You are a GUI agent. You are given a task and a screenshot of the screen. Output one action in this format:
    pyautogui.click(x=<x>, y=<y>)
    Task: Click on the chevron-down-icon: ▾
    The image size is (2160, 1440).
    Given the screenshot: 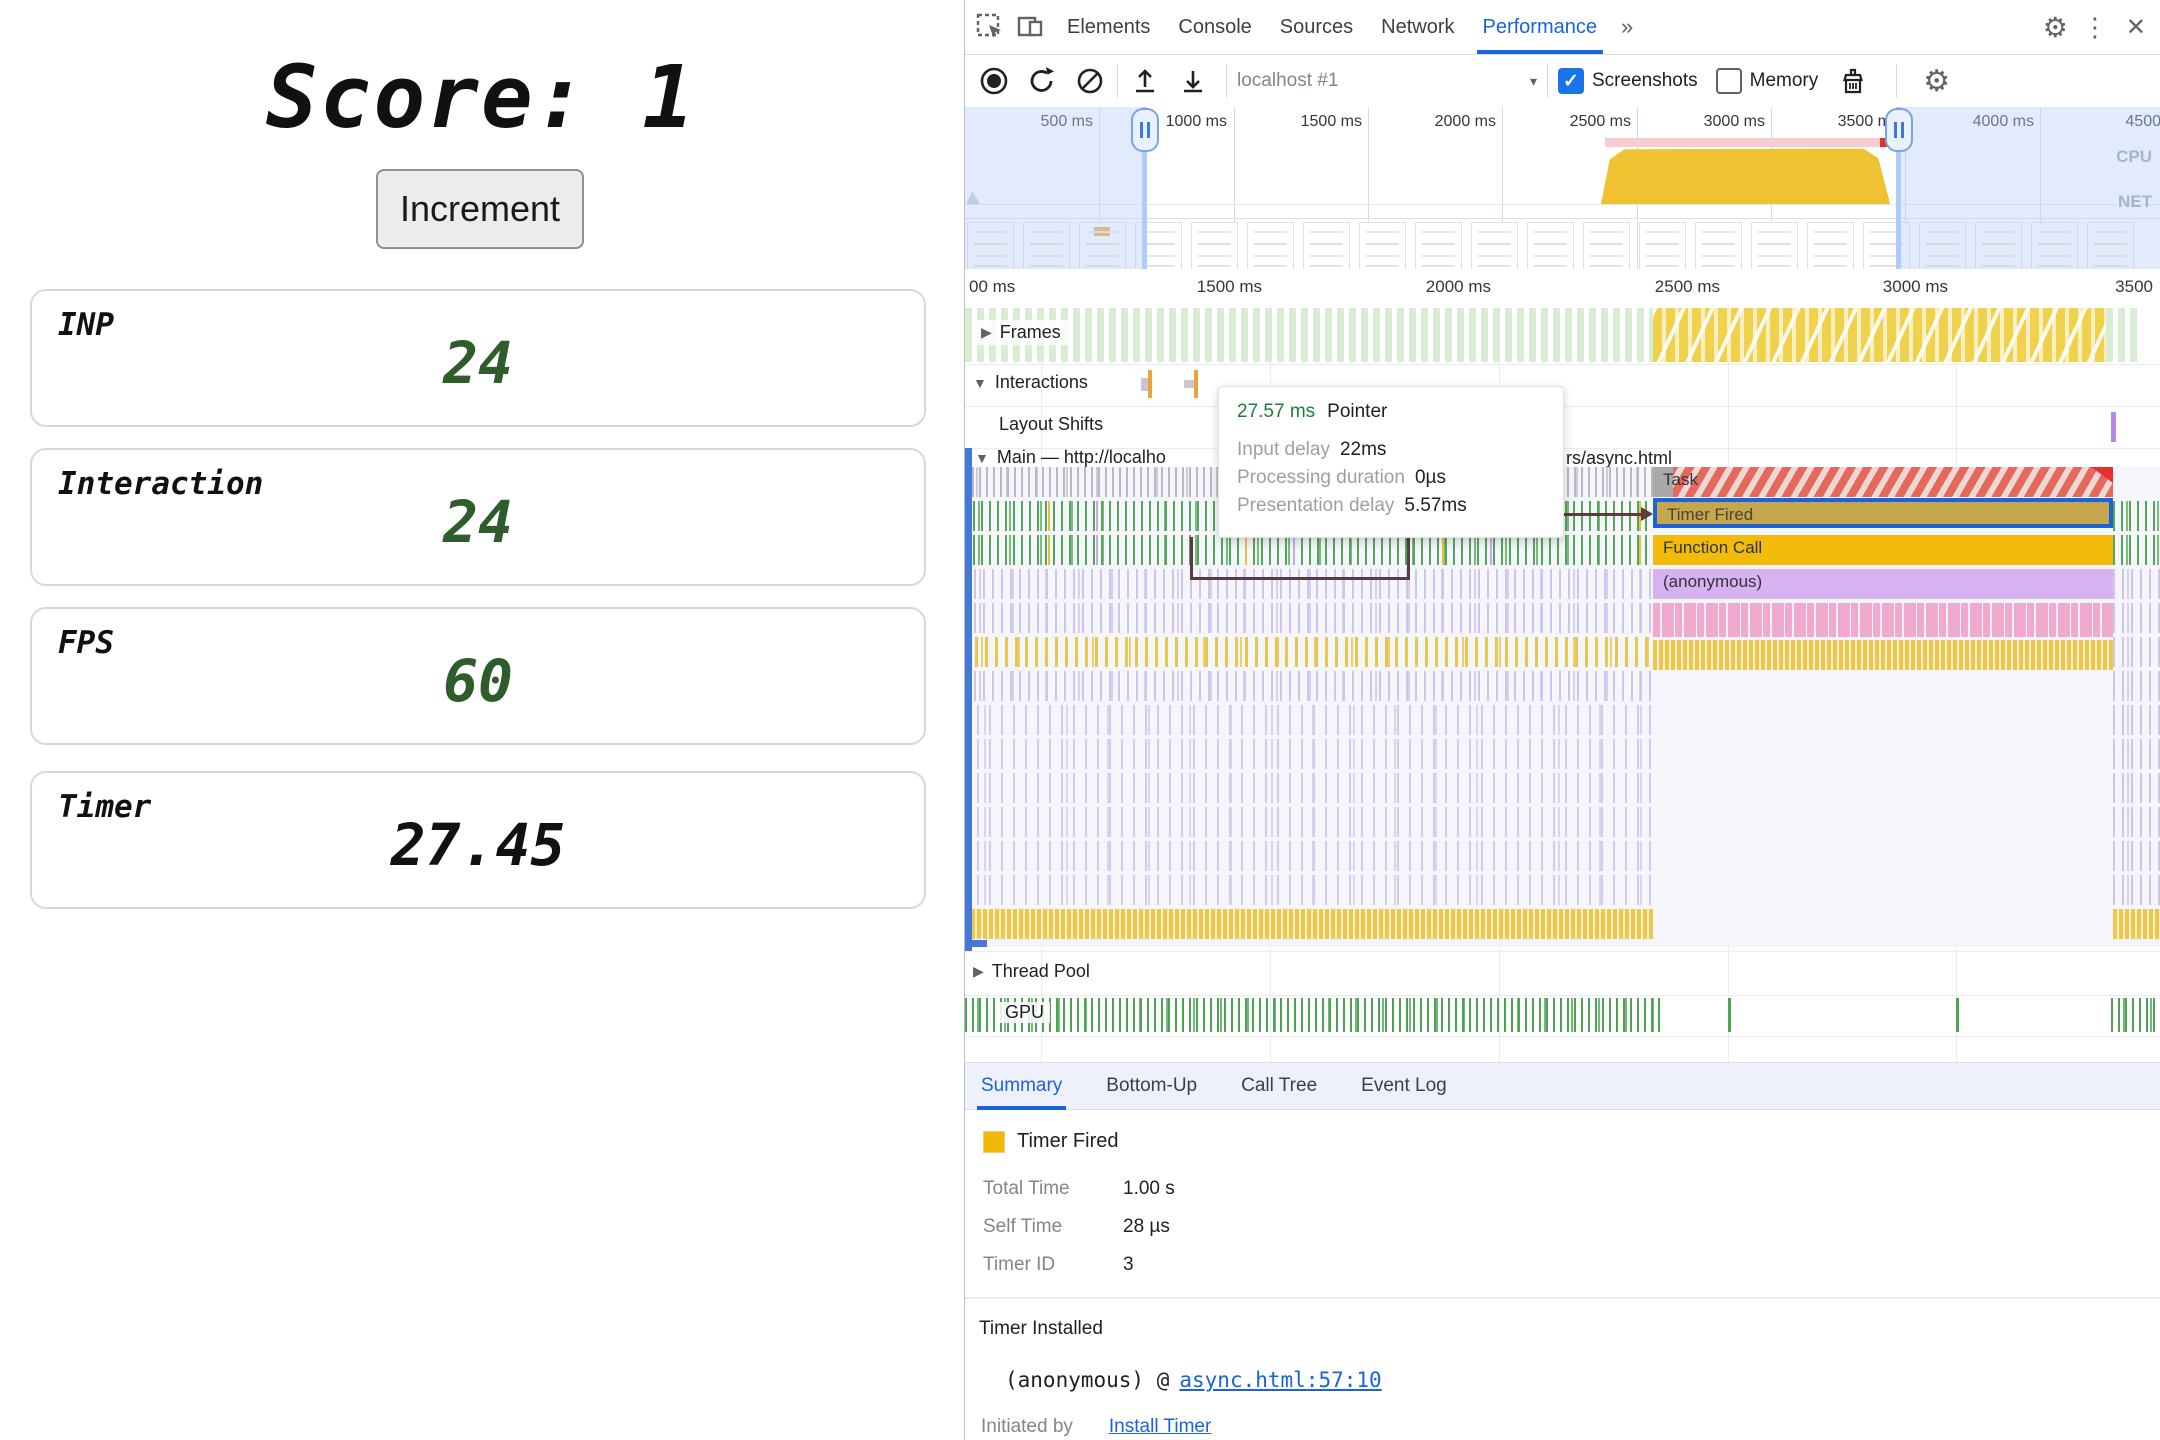 What is the action you would take?
    pyautogui.click(x=1533, y=80)
    